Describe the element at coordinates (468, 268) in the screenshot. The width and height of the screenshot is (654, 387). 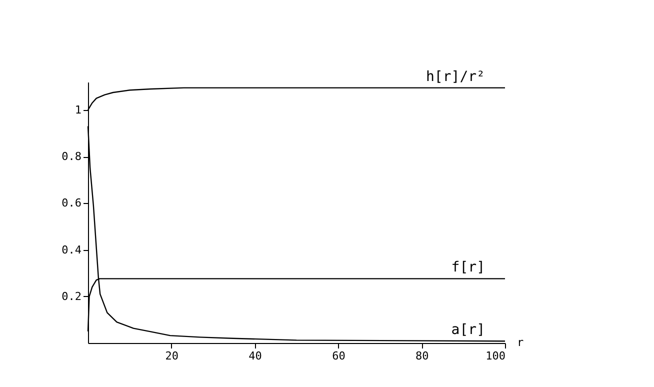
I see `series-label: f[r]` at that location.